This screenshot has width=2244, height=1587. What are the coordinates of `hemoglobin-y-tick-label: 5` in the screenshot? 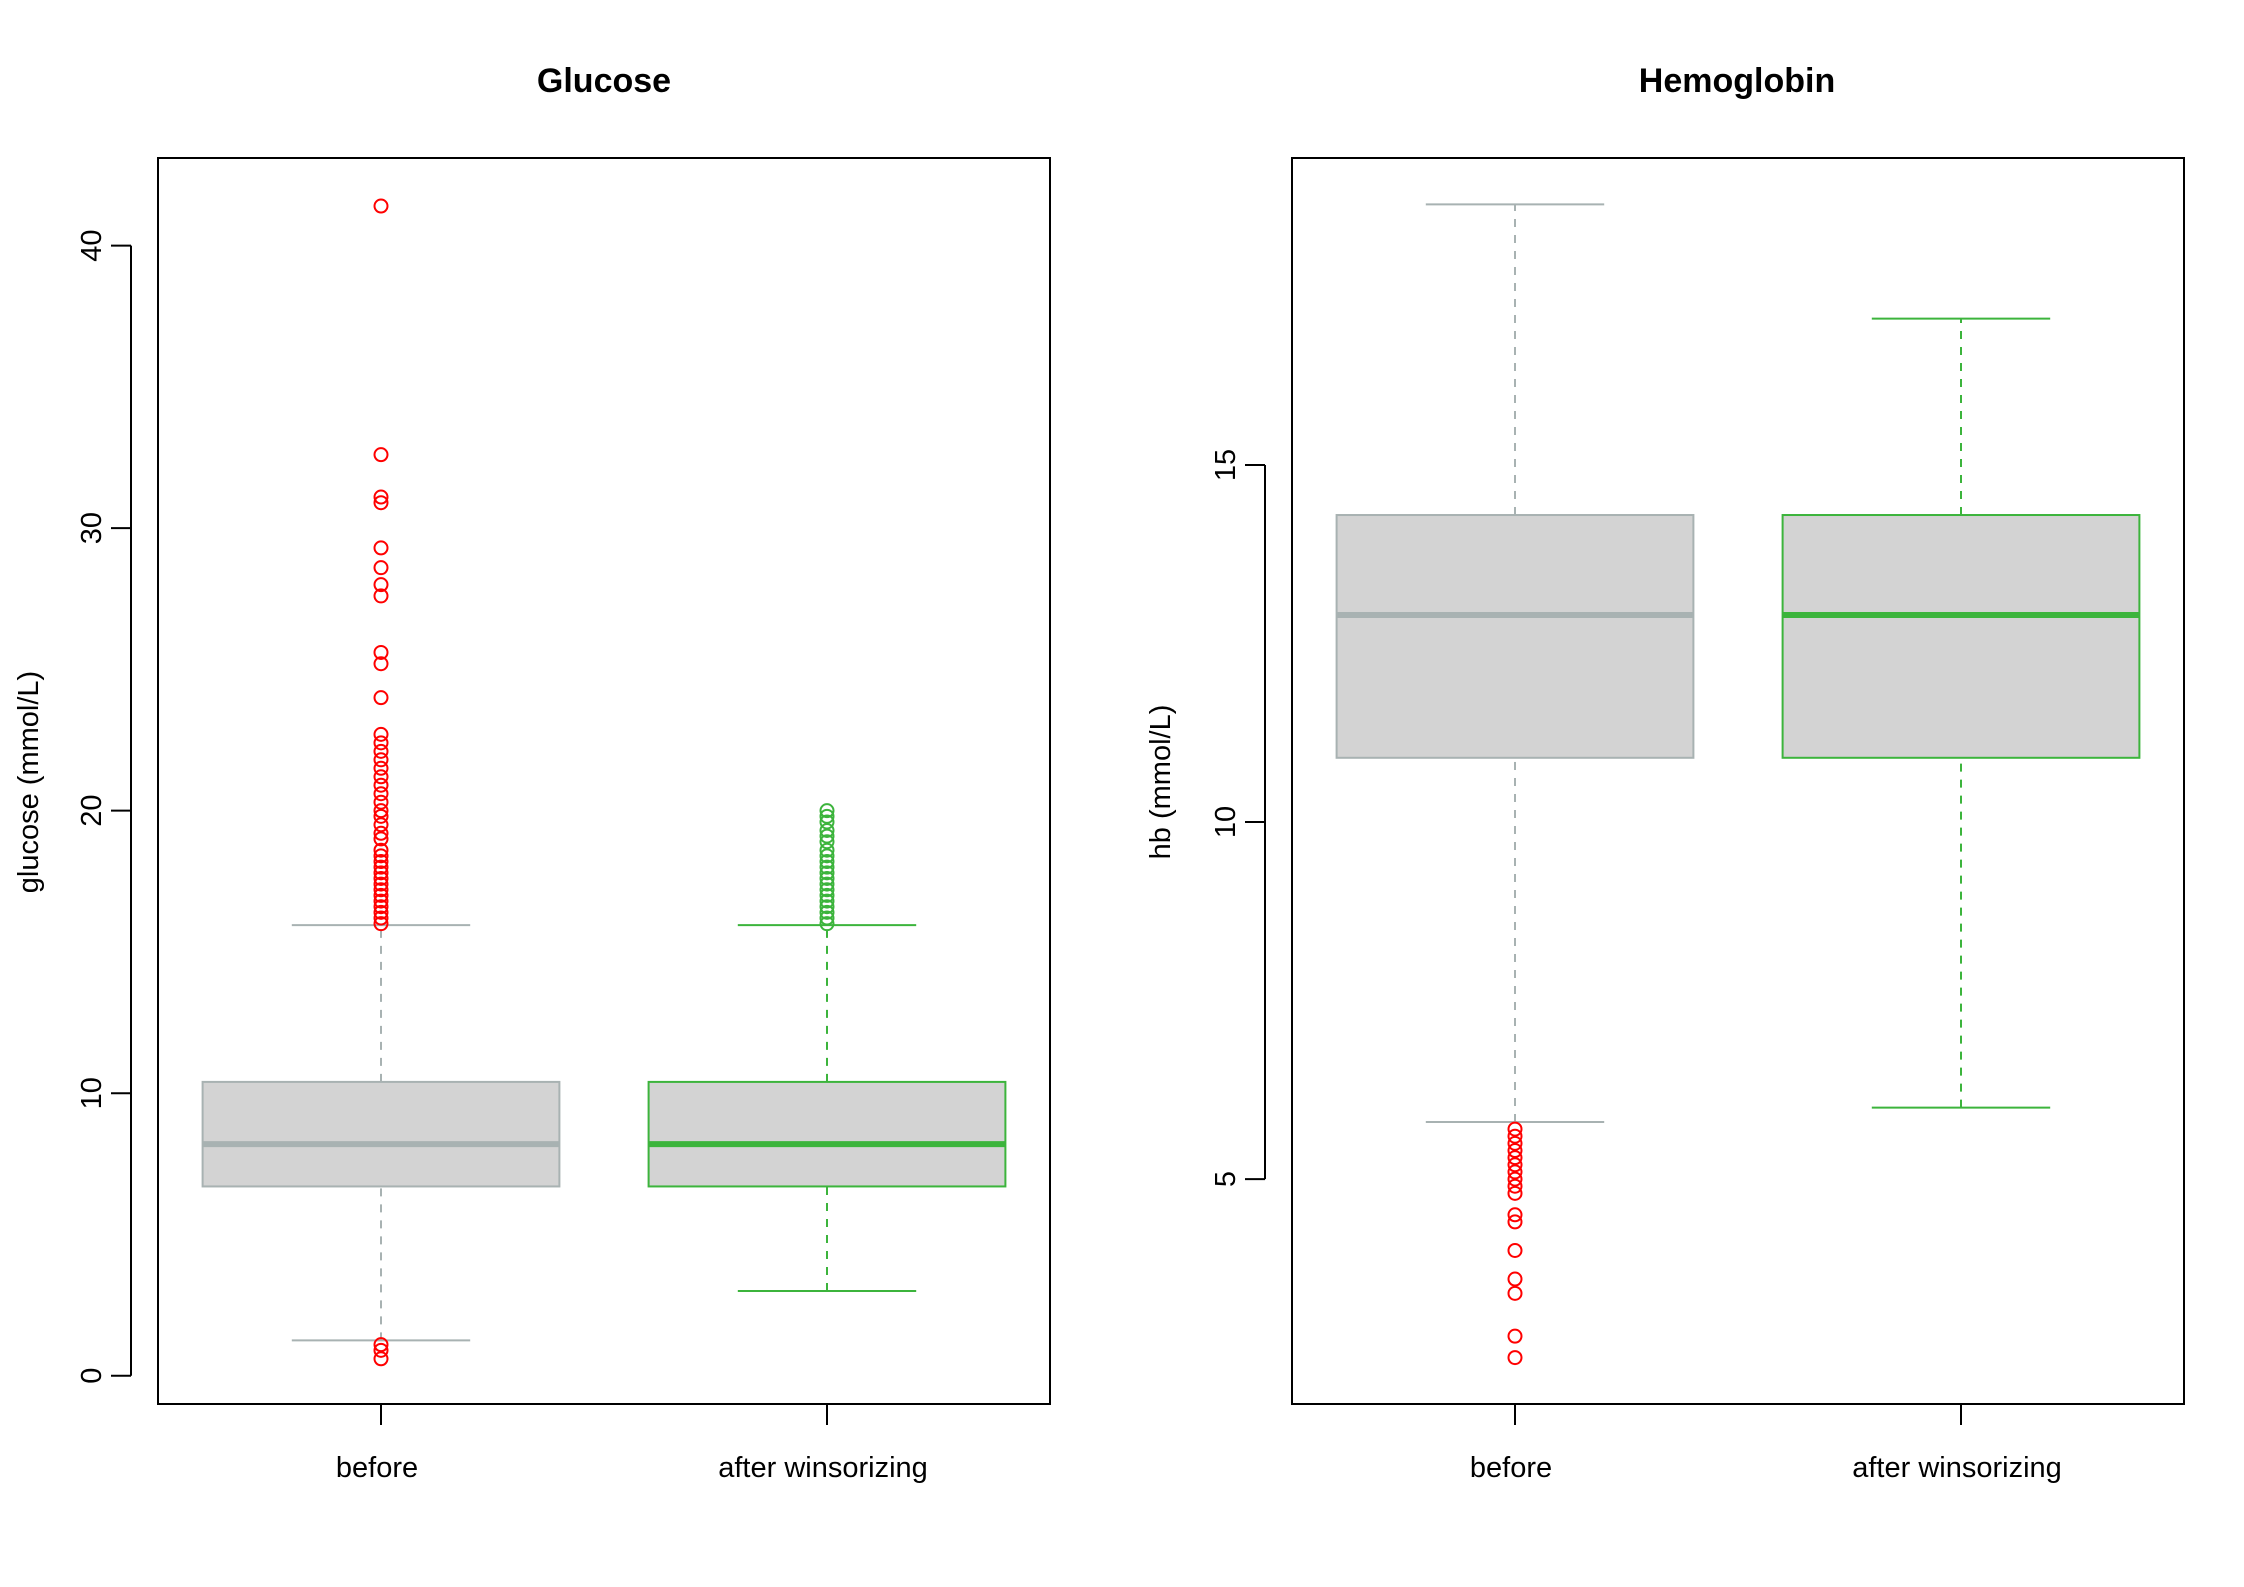 It's located at (1226, 1179).